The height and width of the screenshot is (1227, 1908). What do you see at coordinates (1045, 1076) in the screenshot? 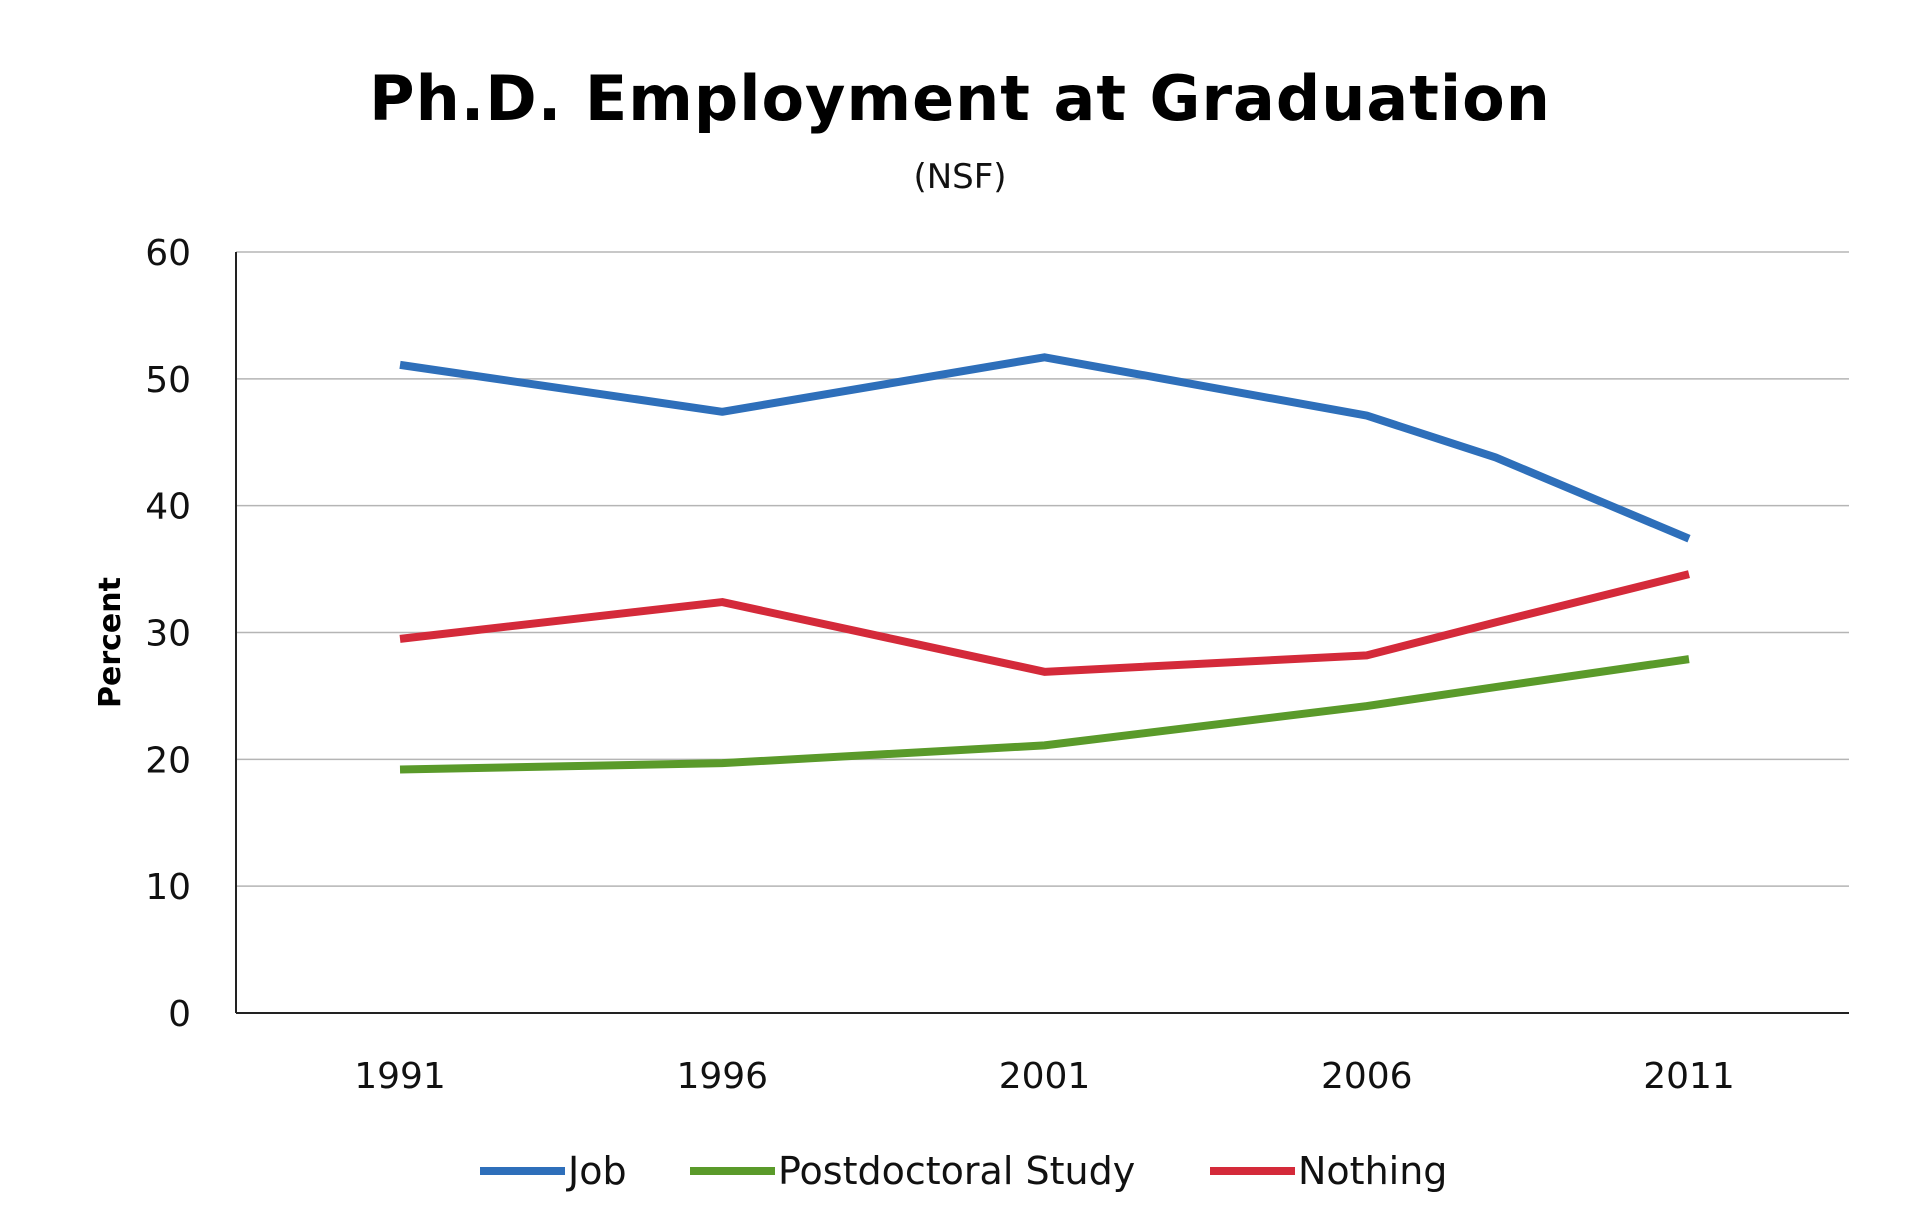
I see `x-tick-label: 2001` at bounding box center [1045, 1076].